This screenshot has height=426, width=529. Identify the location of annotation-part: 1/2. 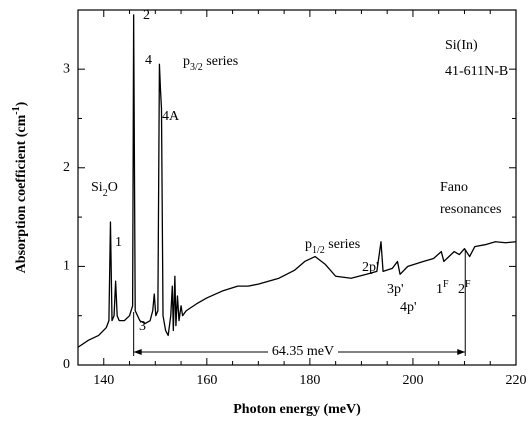
(318, 250).